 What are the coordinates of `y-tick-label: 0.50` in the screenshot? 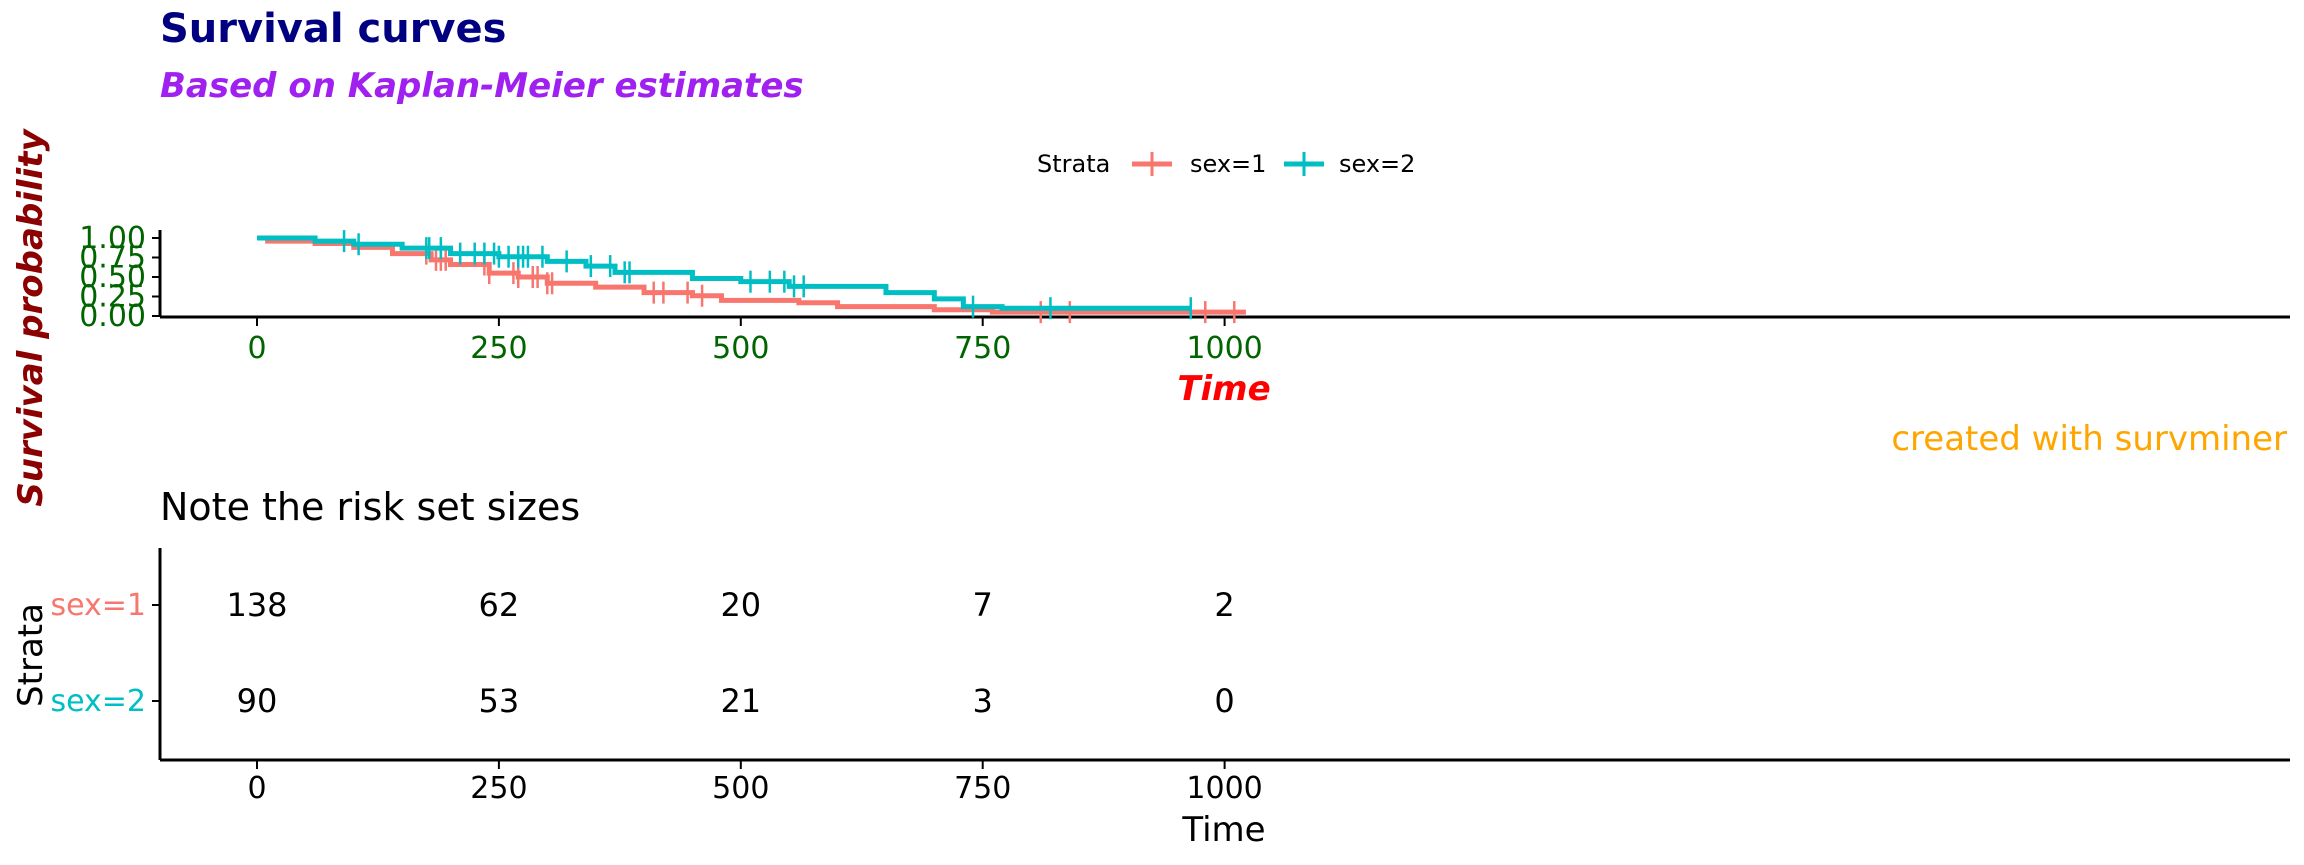 It's located at (112, 277).